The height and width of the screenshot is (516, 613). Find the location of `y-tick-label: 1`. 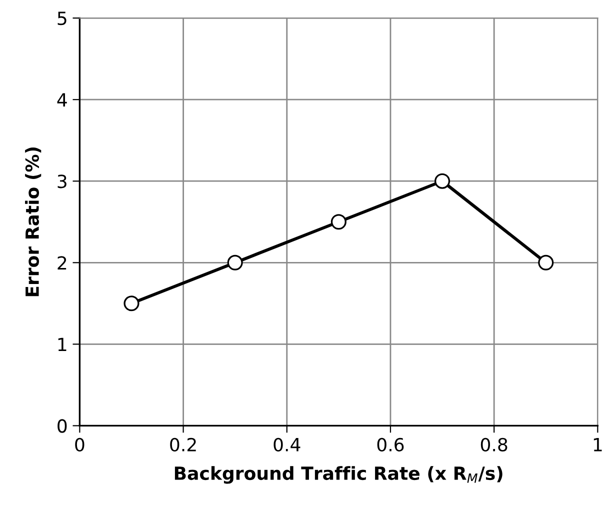

y-tick-label: 1 is located at coordinates (62, 345).